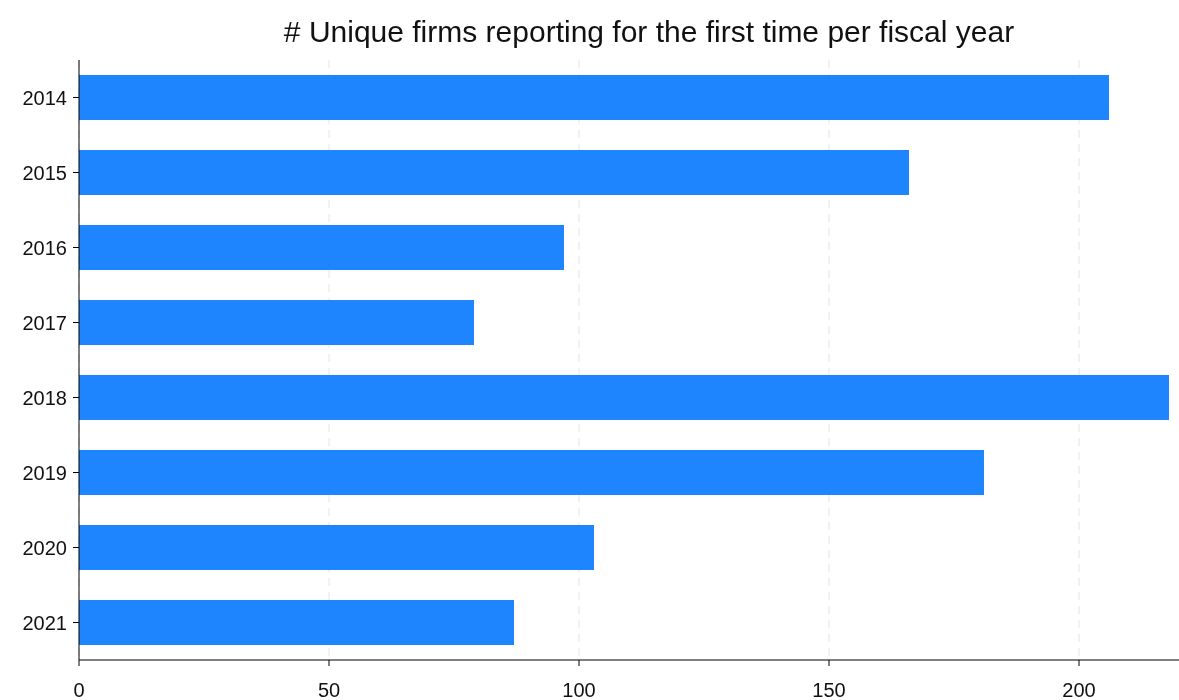  I want to click on x-tick-label: 200, so click(1079, 689).